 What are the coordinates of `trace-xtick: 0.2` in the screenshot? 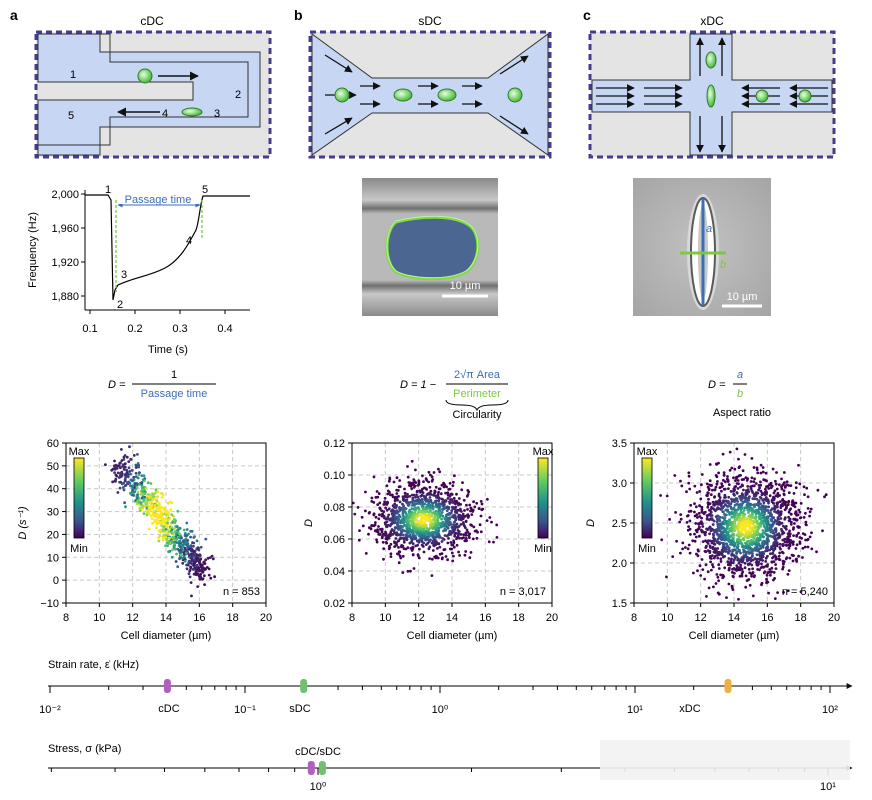 It's located at (134, 329).